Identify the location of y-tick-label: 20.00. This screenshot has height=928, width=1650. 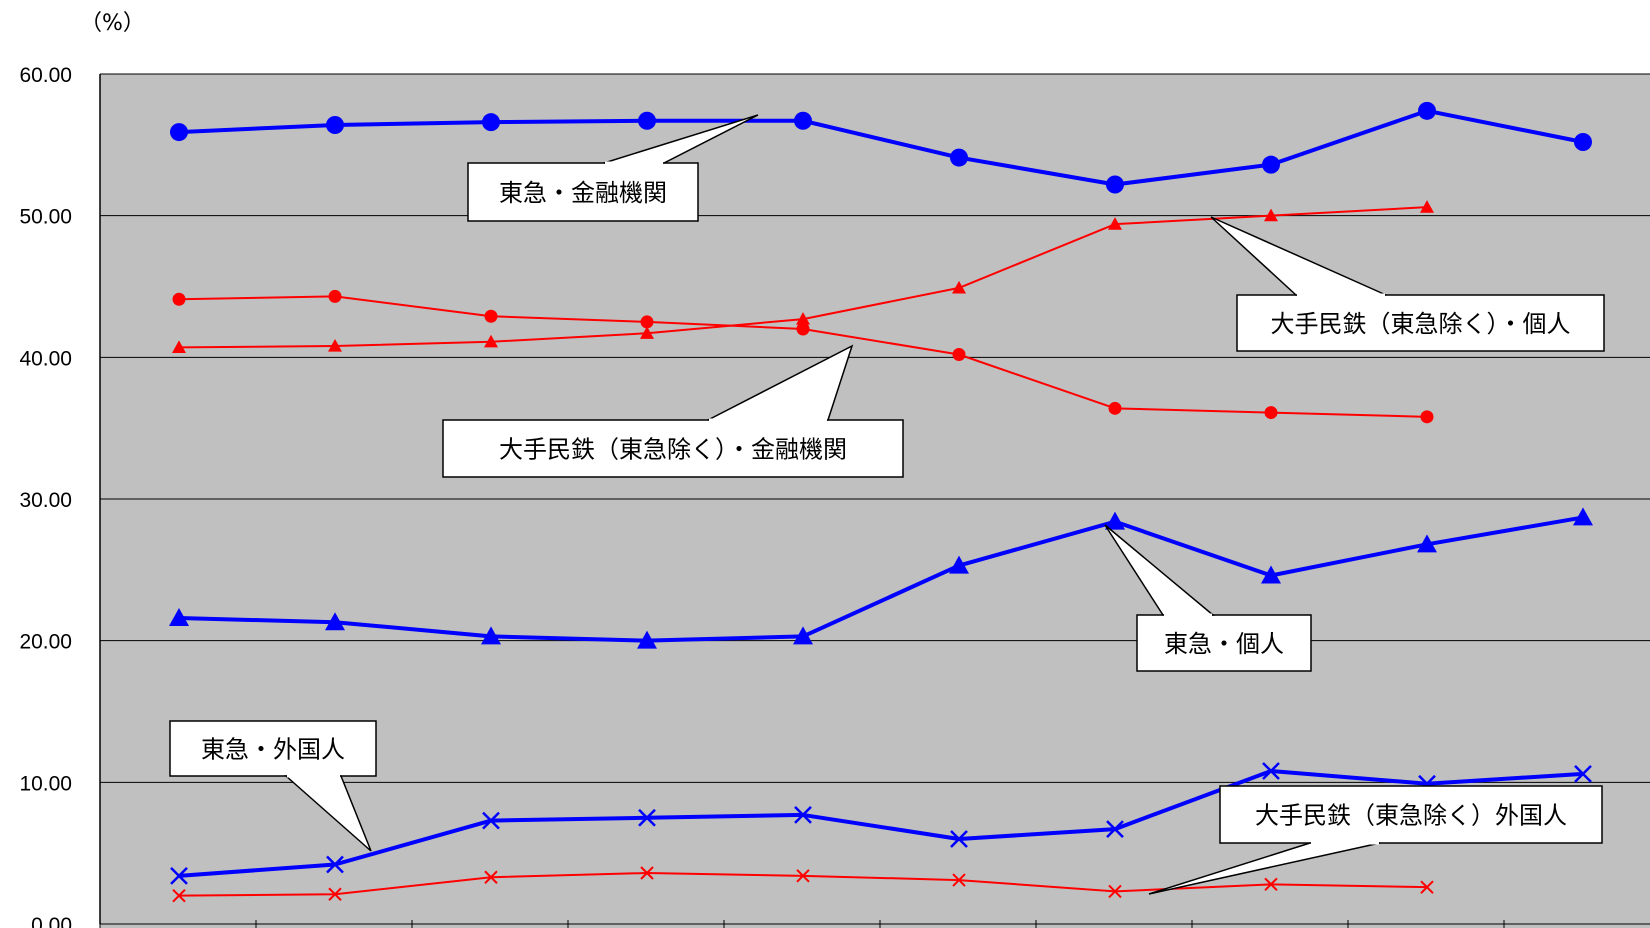
(45, 642).